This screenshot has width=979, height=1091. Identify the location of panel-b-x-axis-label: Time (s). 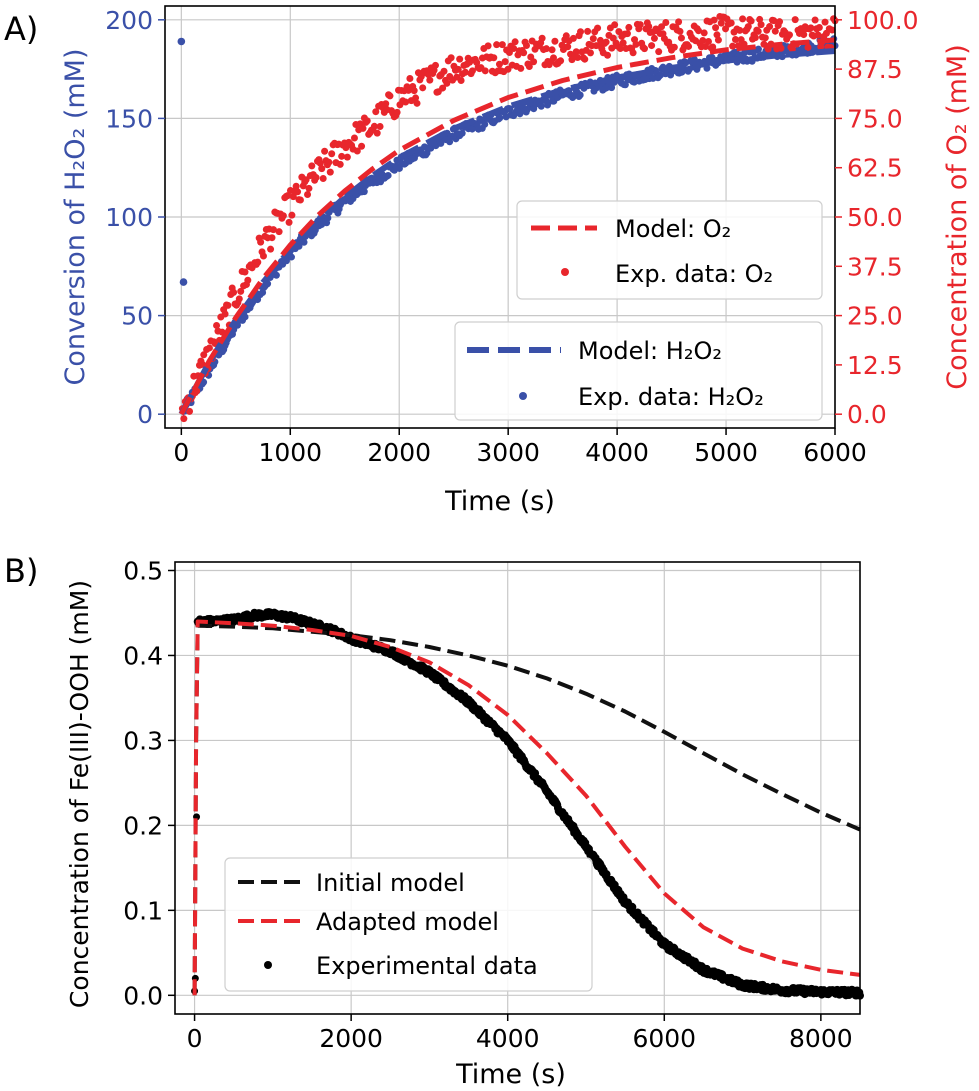
(510, 1074).